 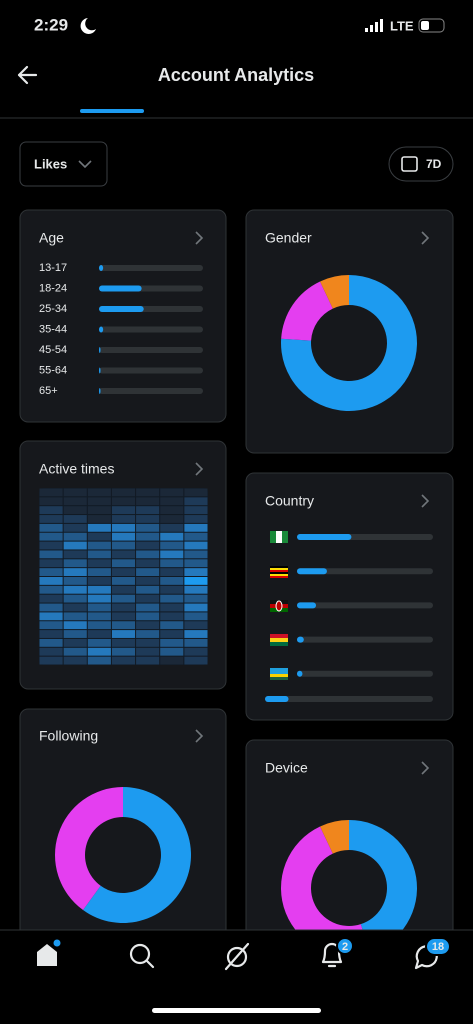 I want to click on gender-card, so click(x=349, y=331).